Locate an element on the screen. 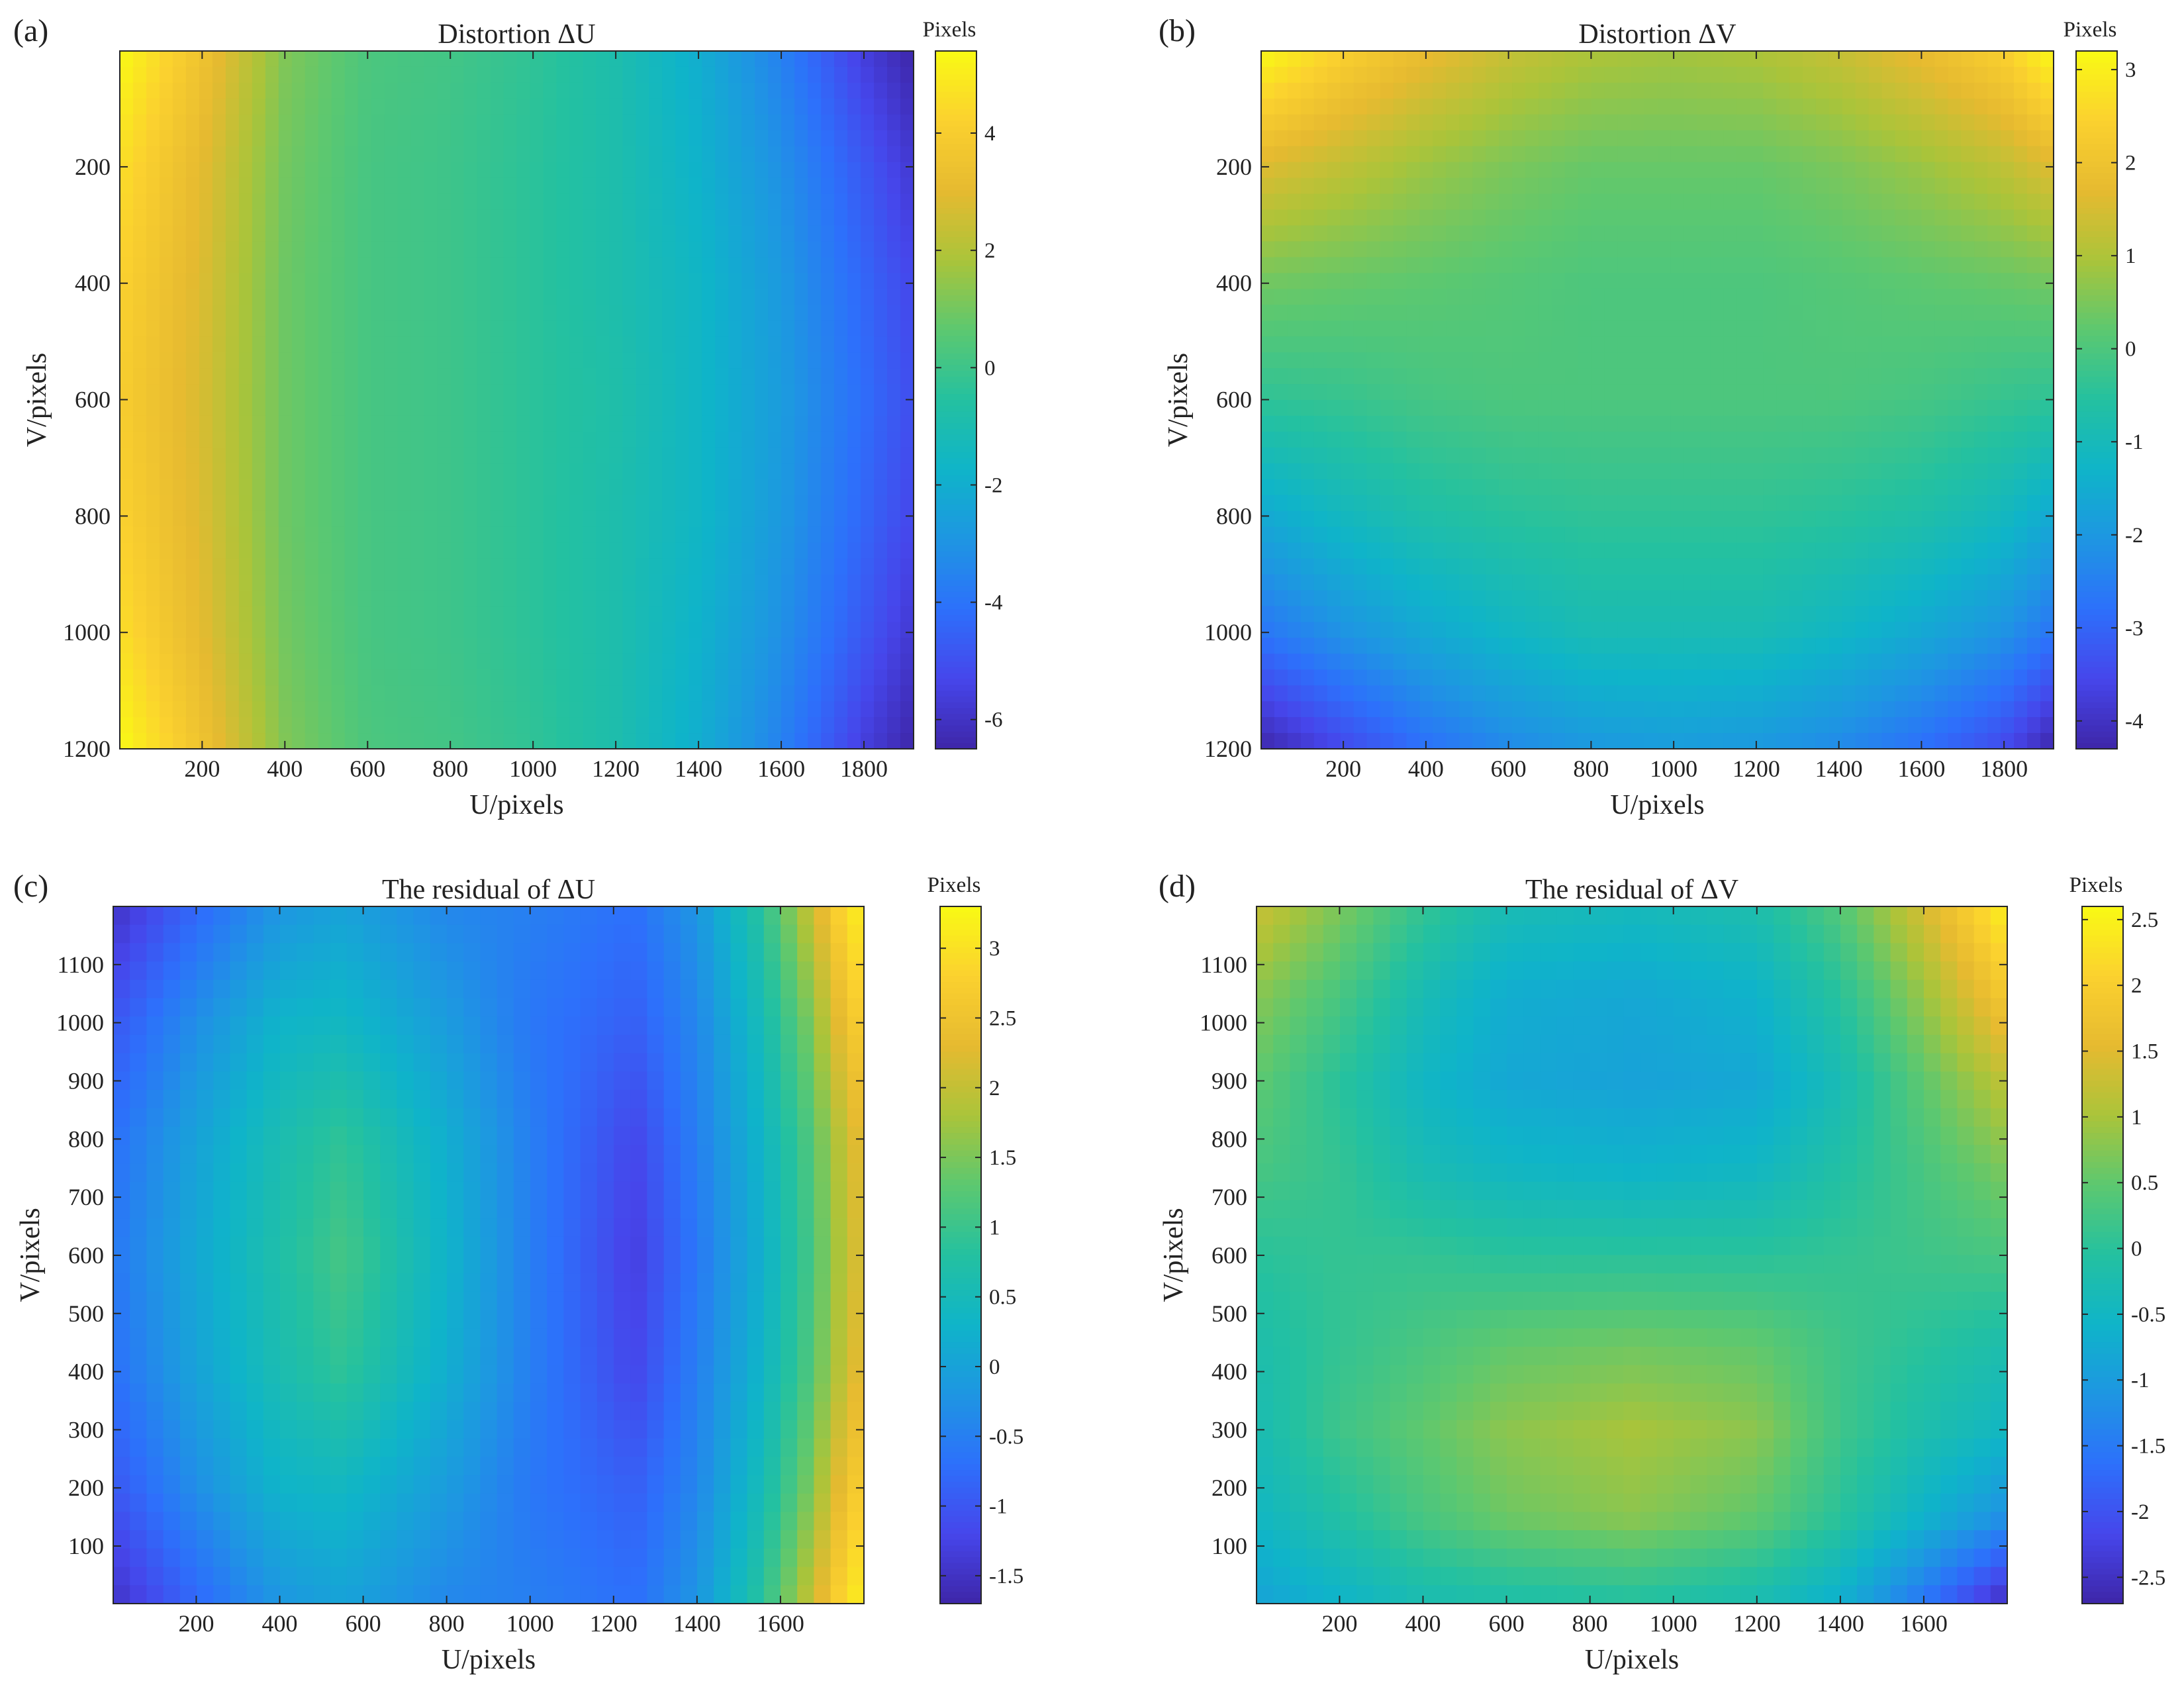  colorbar-segment is located at coordinates (955, 363).